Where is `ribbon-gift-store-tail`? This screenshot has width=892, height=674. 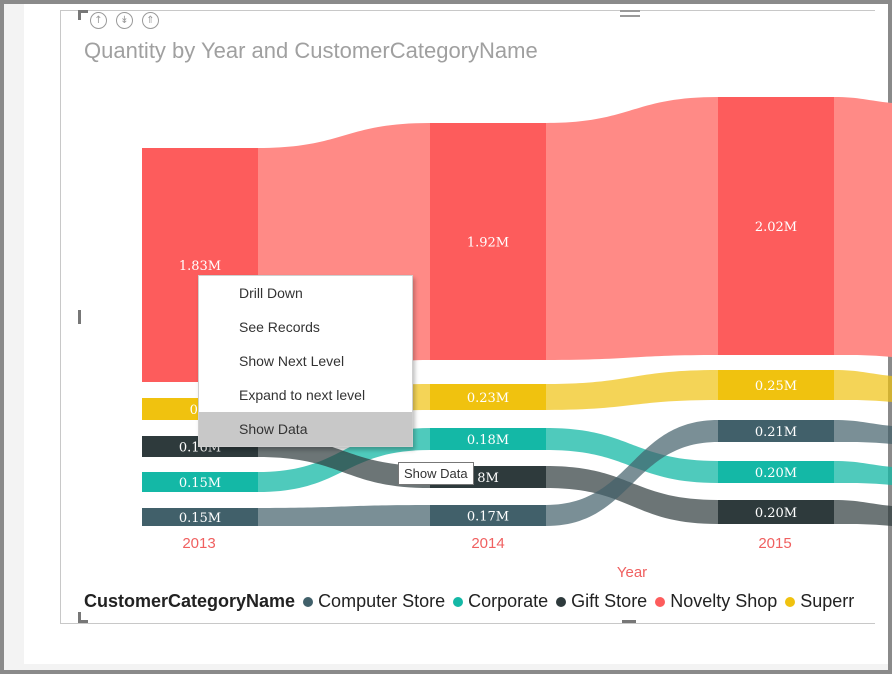
ribbon-gift-store-tail is located at coordinates (863, 513).